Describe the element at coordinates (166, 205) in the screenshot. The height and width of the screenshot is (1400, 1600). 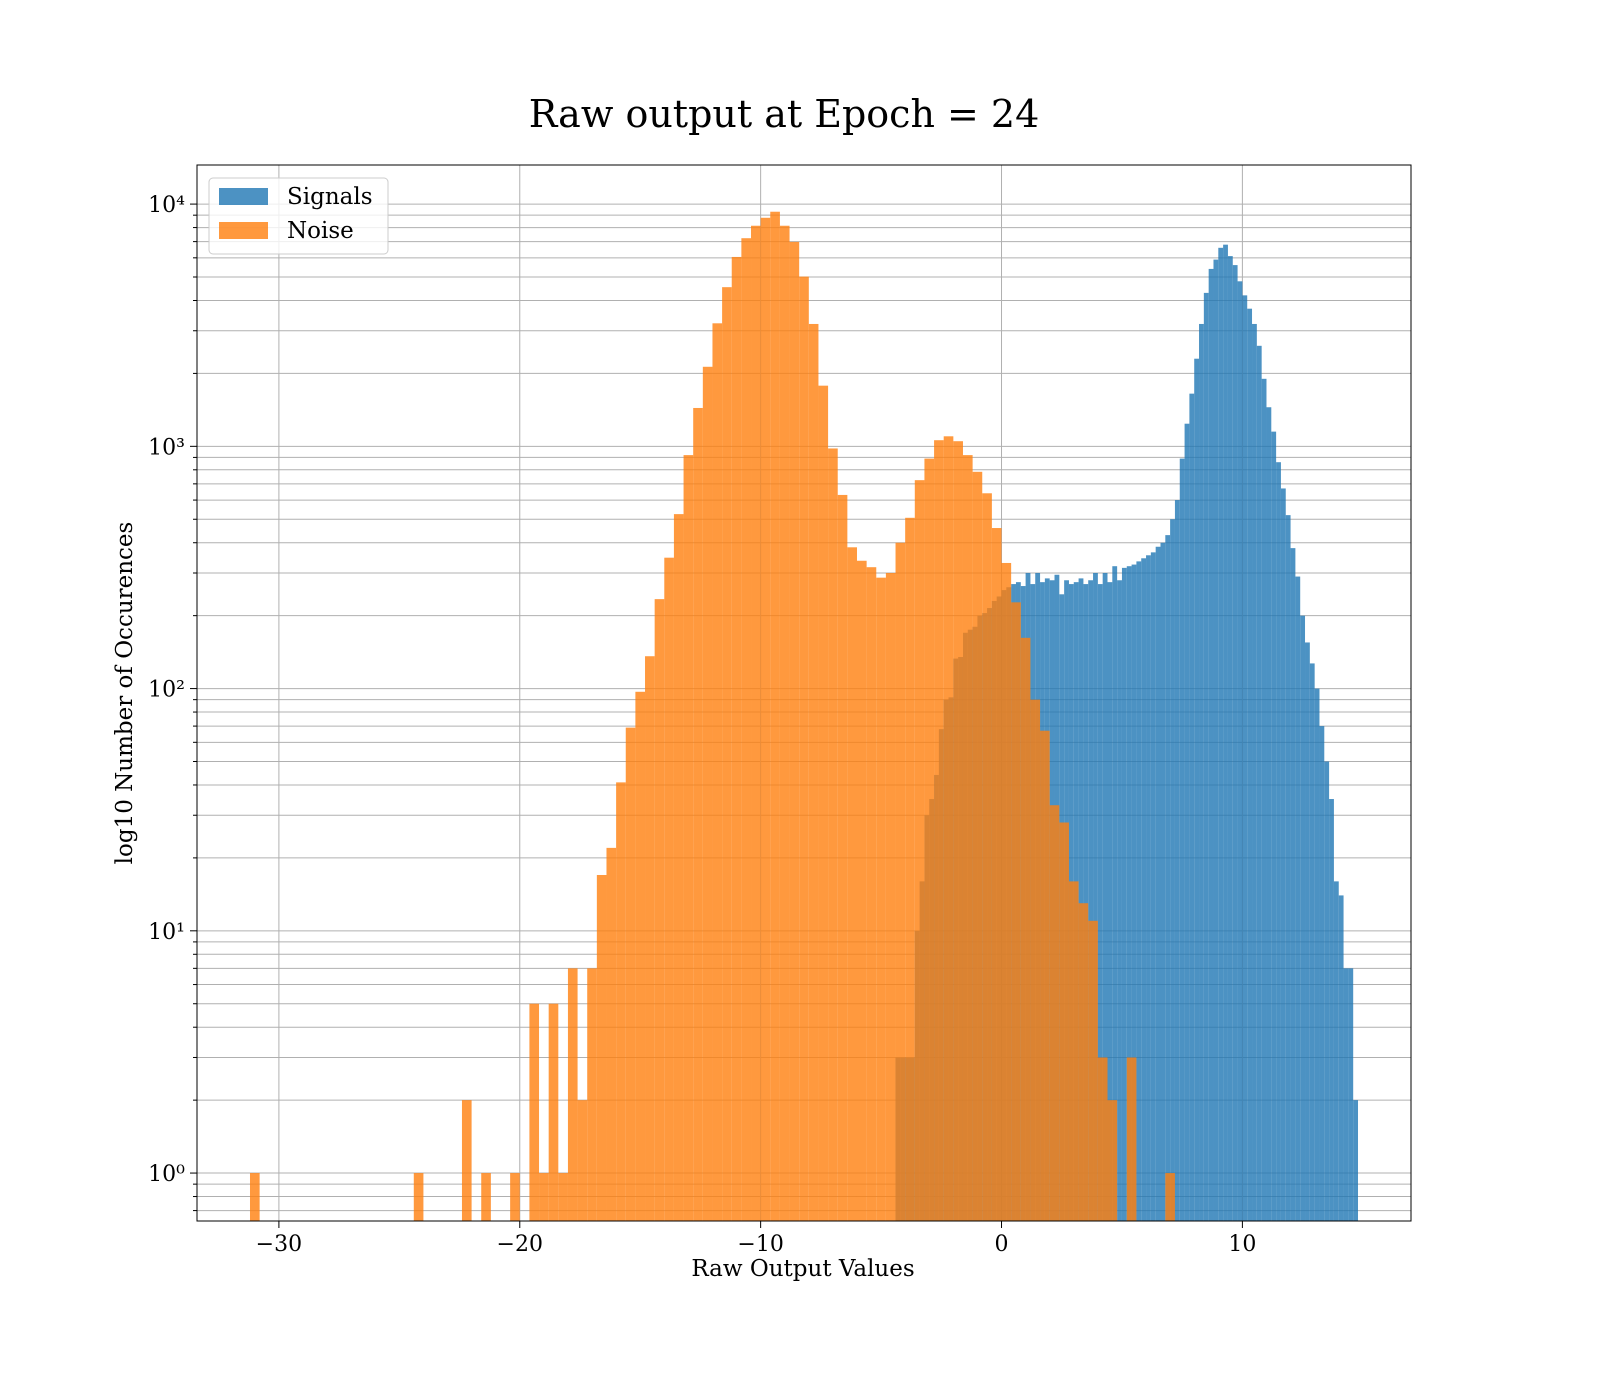
I see `y-tick-label: 10⁴` at that location.